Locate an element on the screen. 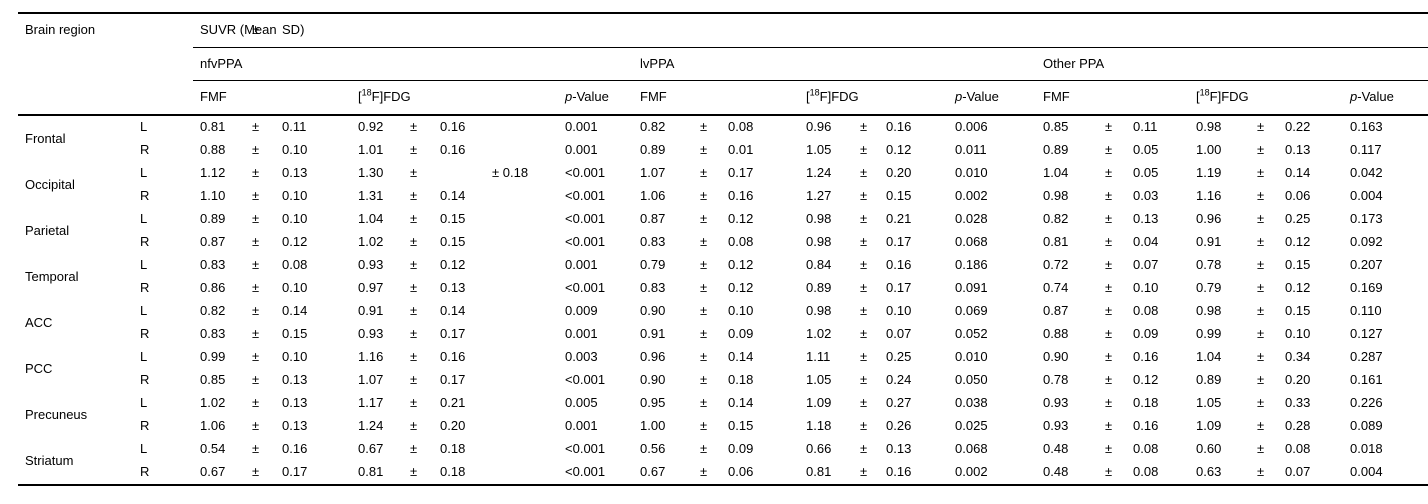  fdg-sd-value: 0.13 is located at coordinates (1298, 150).